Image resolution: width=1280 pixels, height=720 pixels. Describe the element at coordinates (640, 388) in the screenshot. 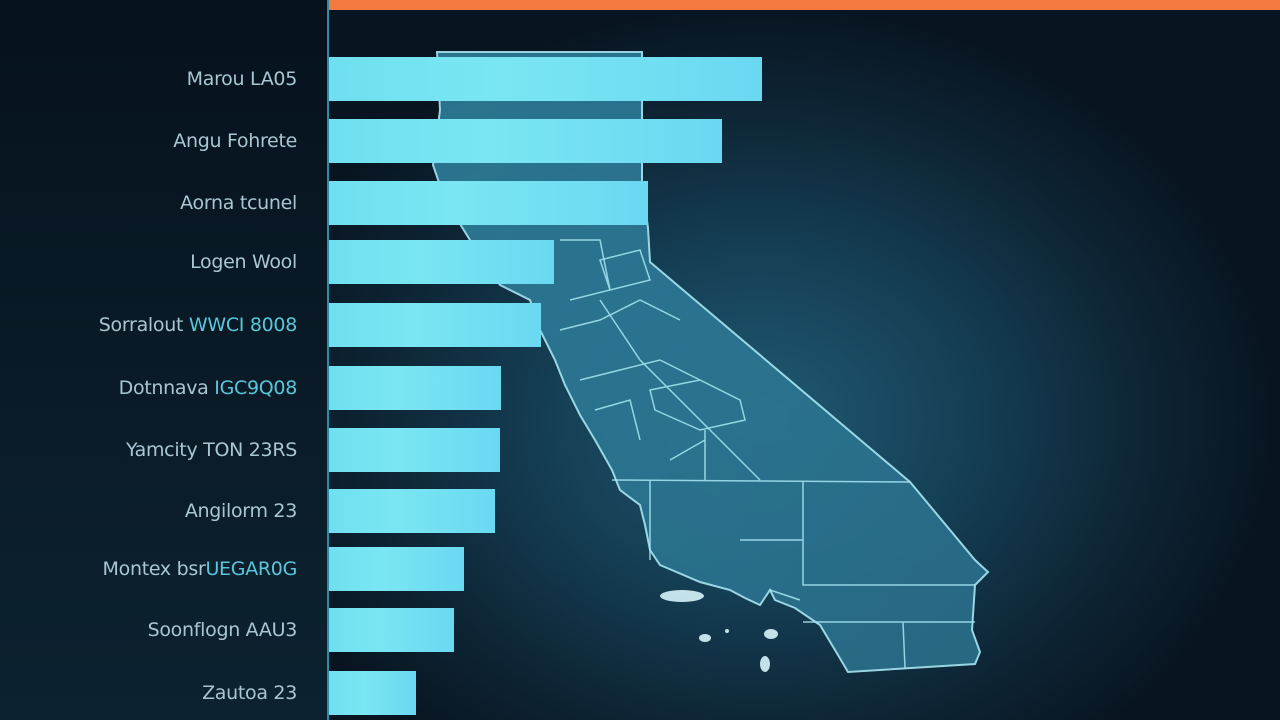

I see `chart-row: Dotnnava IGC9Q08` at that location.